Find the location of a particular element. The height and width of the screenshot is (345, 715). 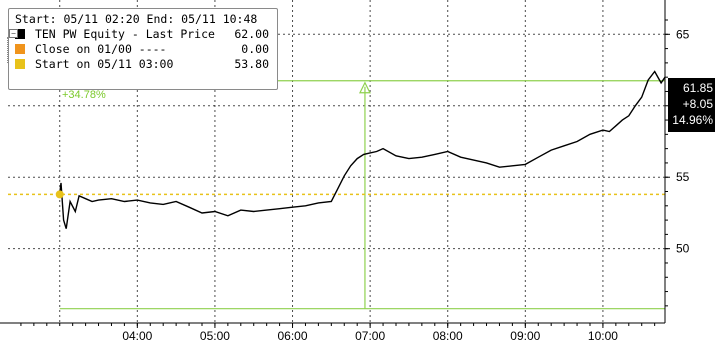

tree-connector is located at coordinates (8, 50).